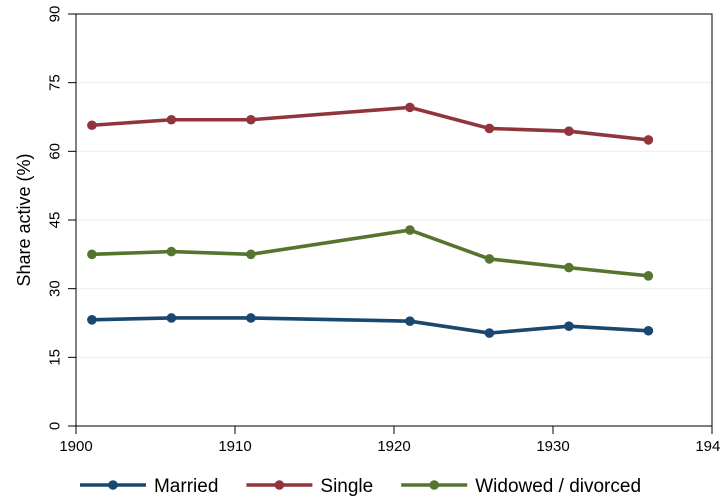  Describe the element at coordinates (558, 486) in the screenshot. I see `legend-label: Widowed / divorced` at that location.